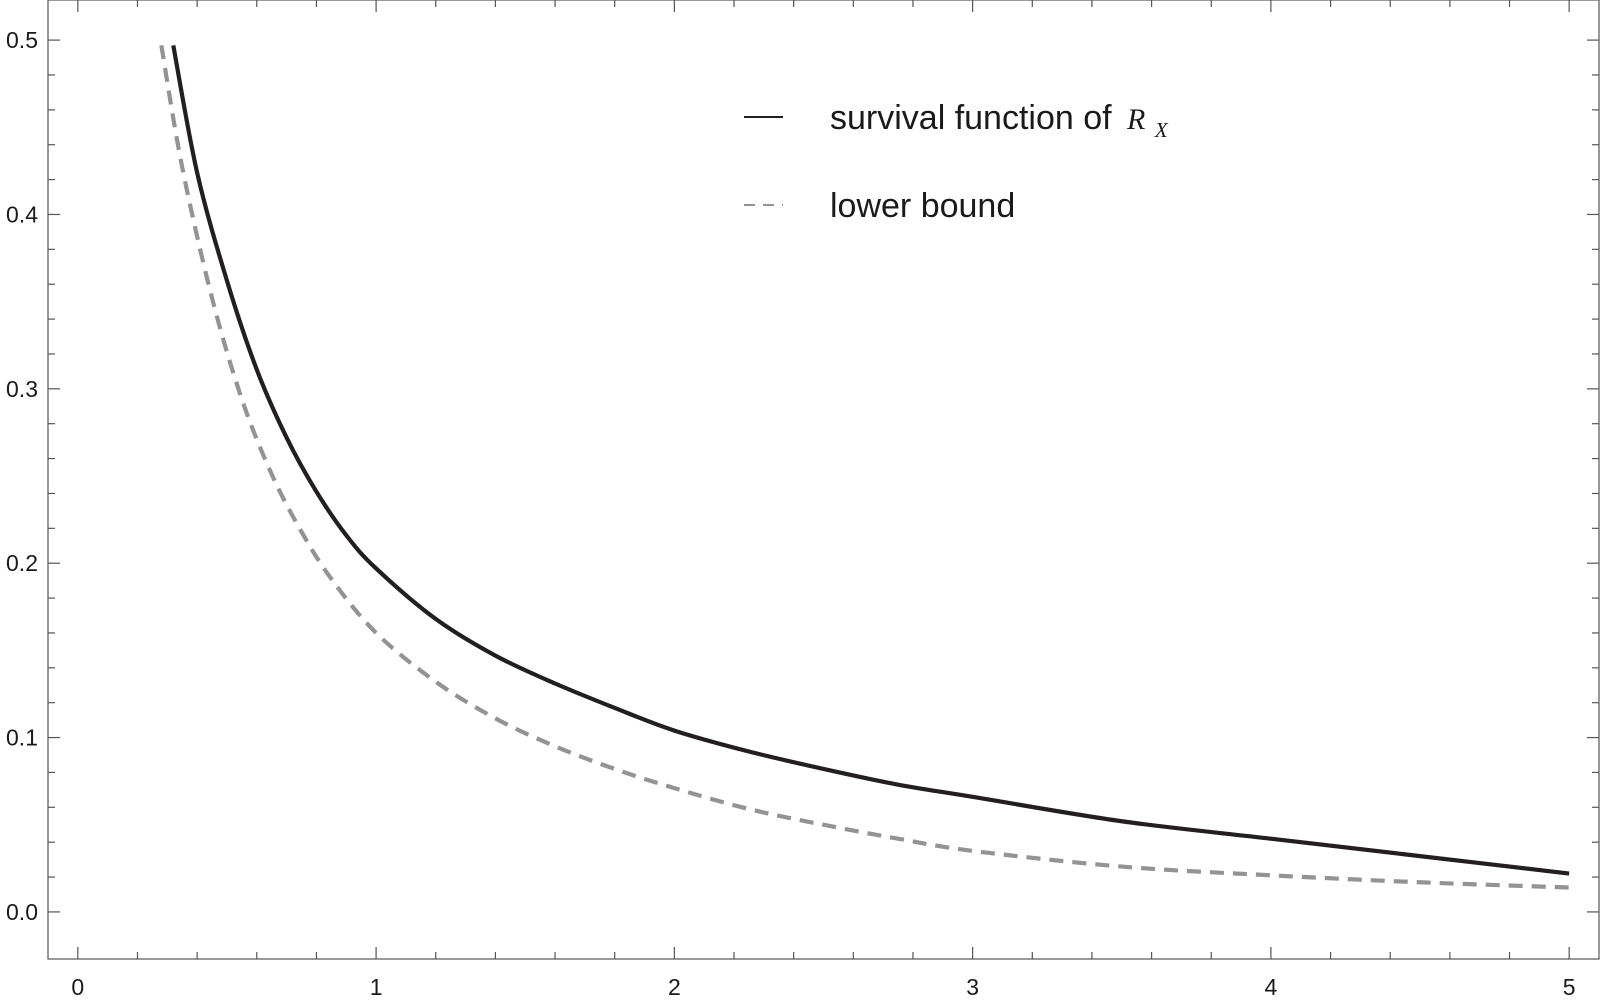  What do you see at coordinates (674, 987) in the screenshot?
I see `x-tick-label: 2` at bounding box center [674, 987].